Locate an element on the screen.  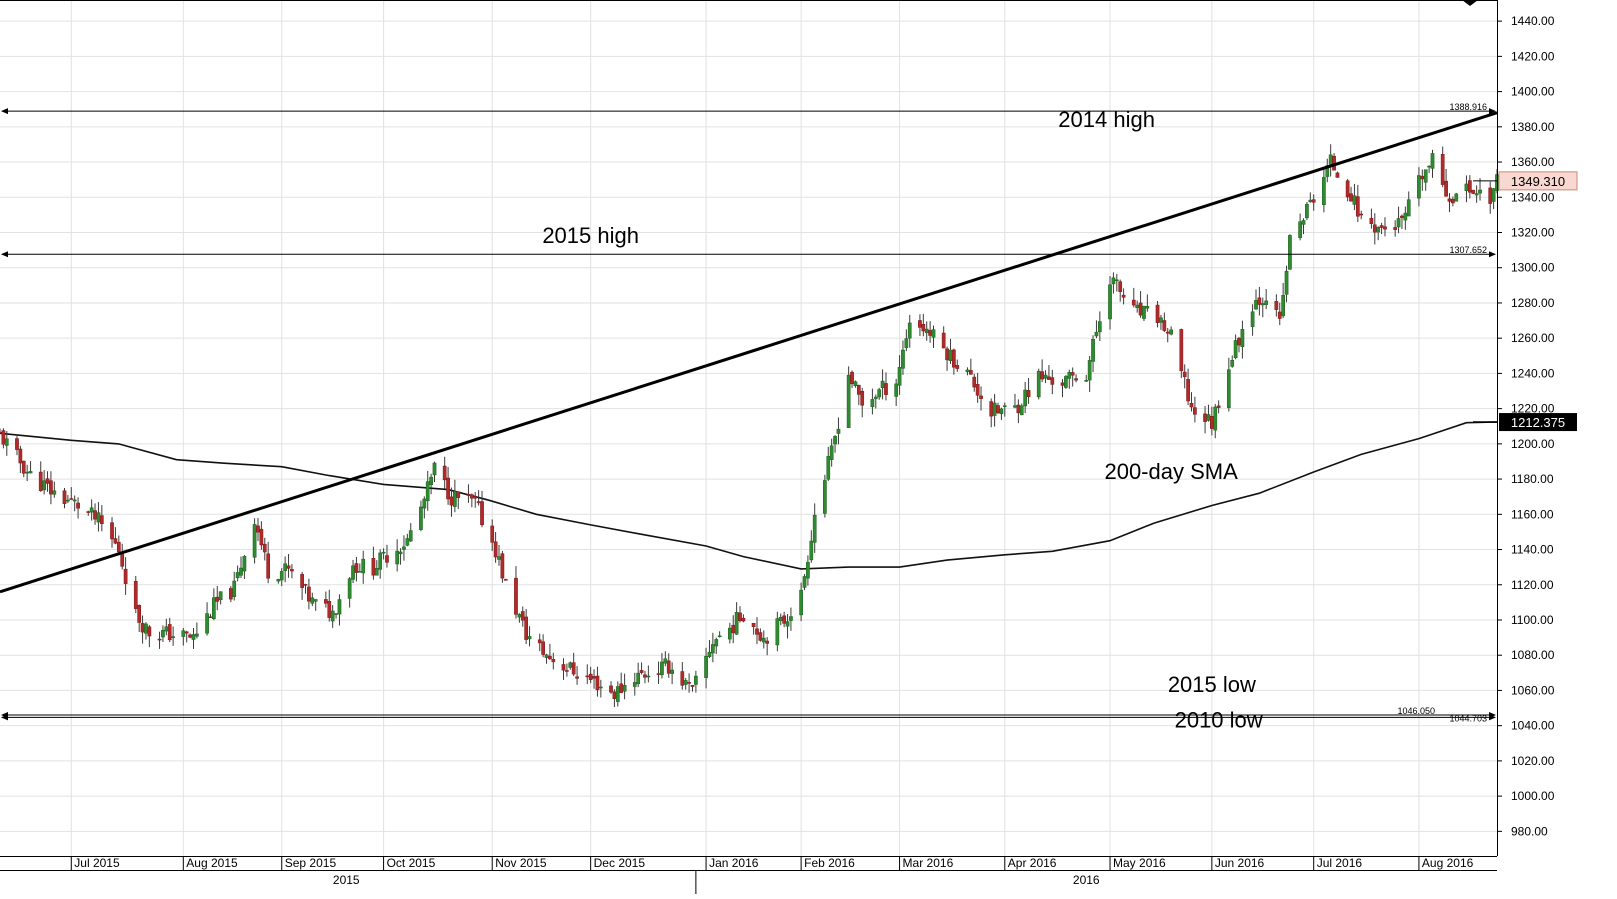
x-tick-label: Jul 2015 is located at coordinates (97, 863).